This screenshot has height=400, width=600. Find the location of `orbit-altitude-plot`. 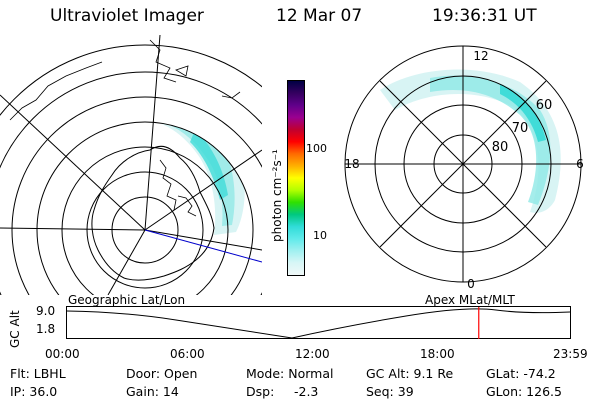

orbit-altitude-plot is located at coordinates (318, 322).